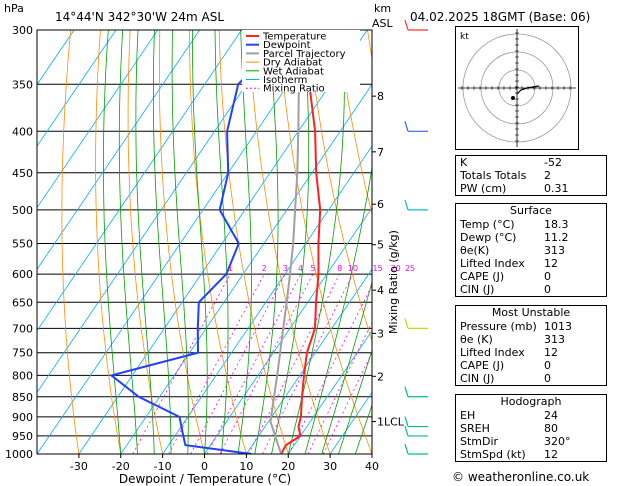 Image resolution: width=629 pixels, height=486 pixels. Describe the element at coordinates (558, 326) in the screenshot. I see `row-value: 1013` at that location.